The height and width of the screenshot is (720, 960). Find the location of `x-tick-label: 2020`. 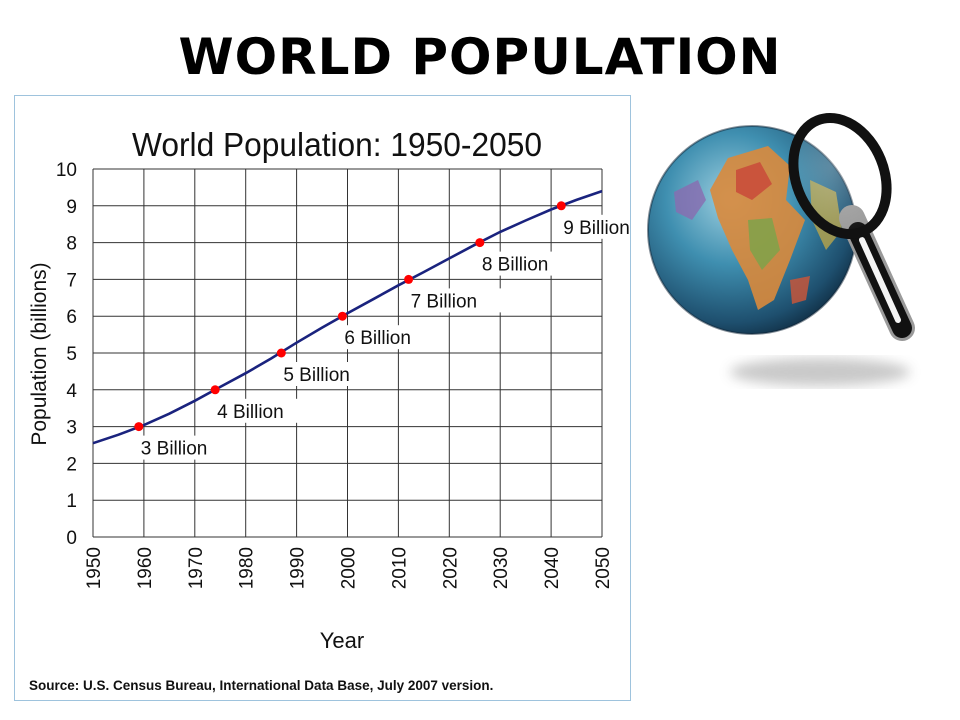

x-tick-label: 2020 is located at coordinates (450, 568).